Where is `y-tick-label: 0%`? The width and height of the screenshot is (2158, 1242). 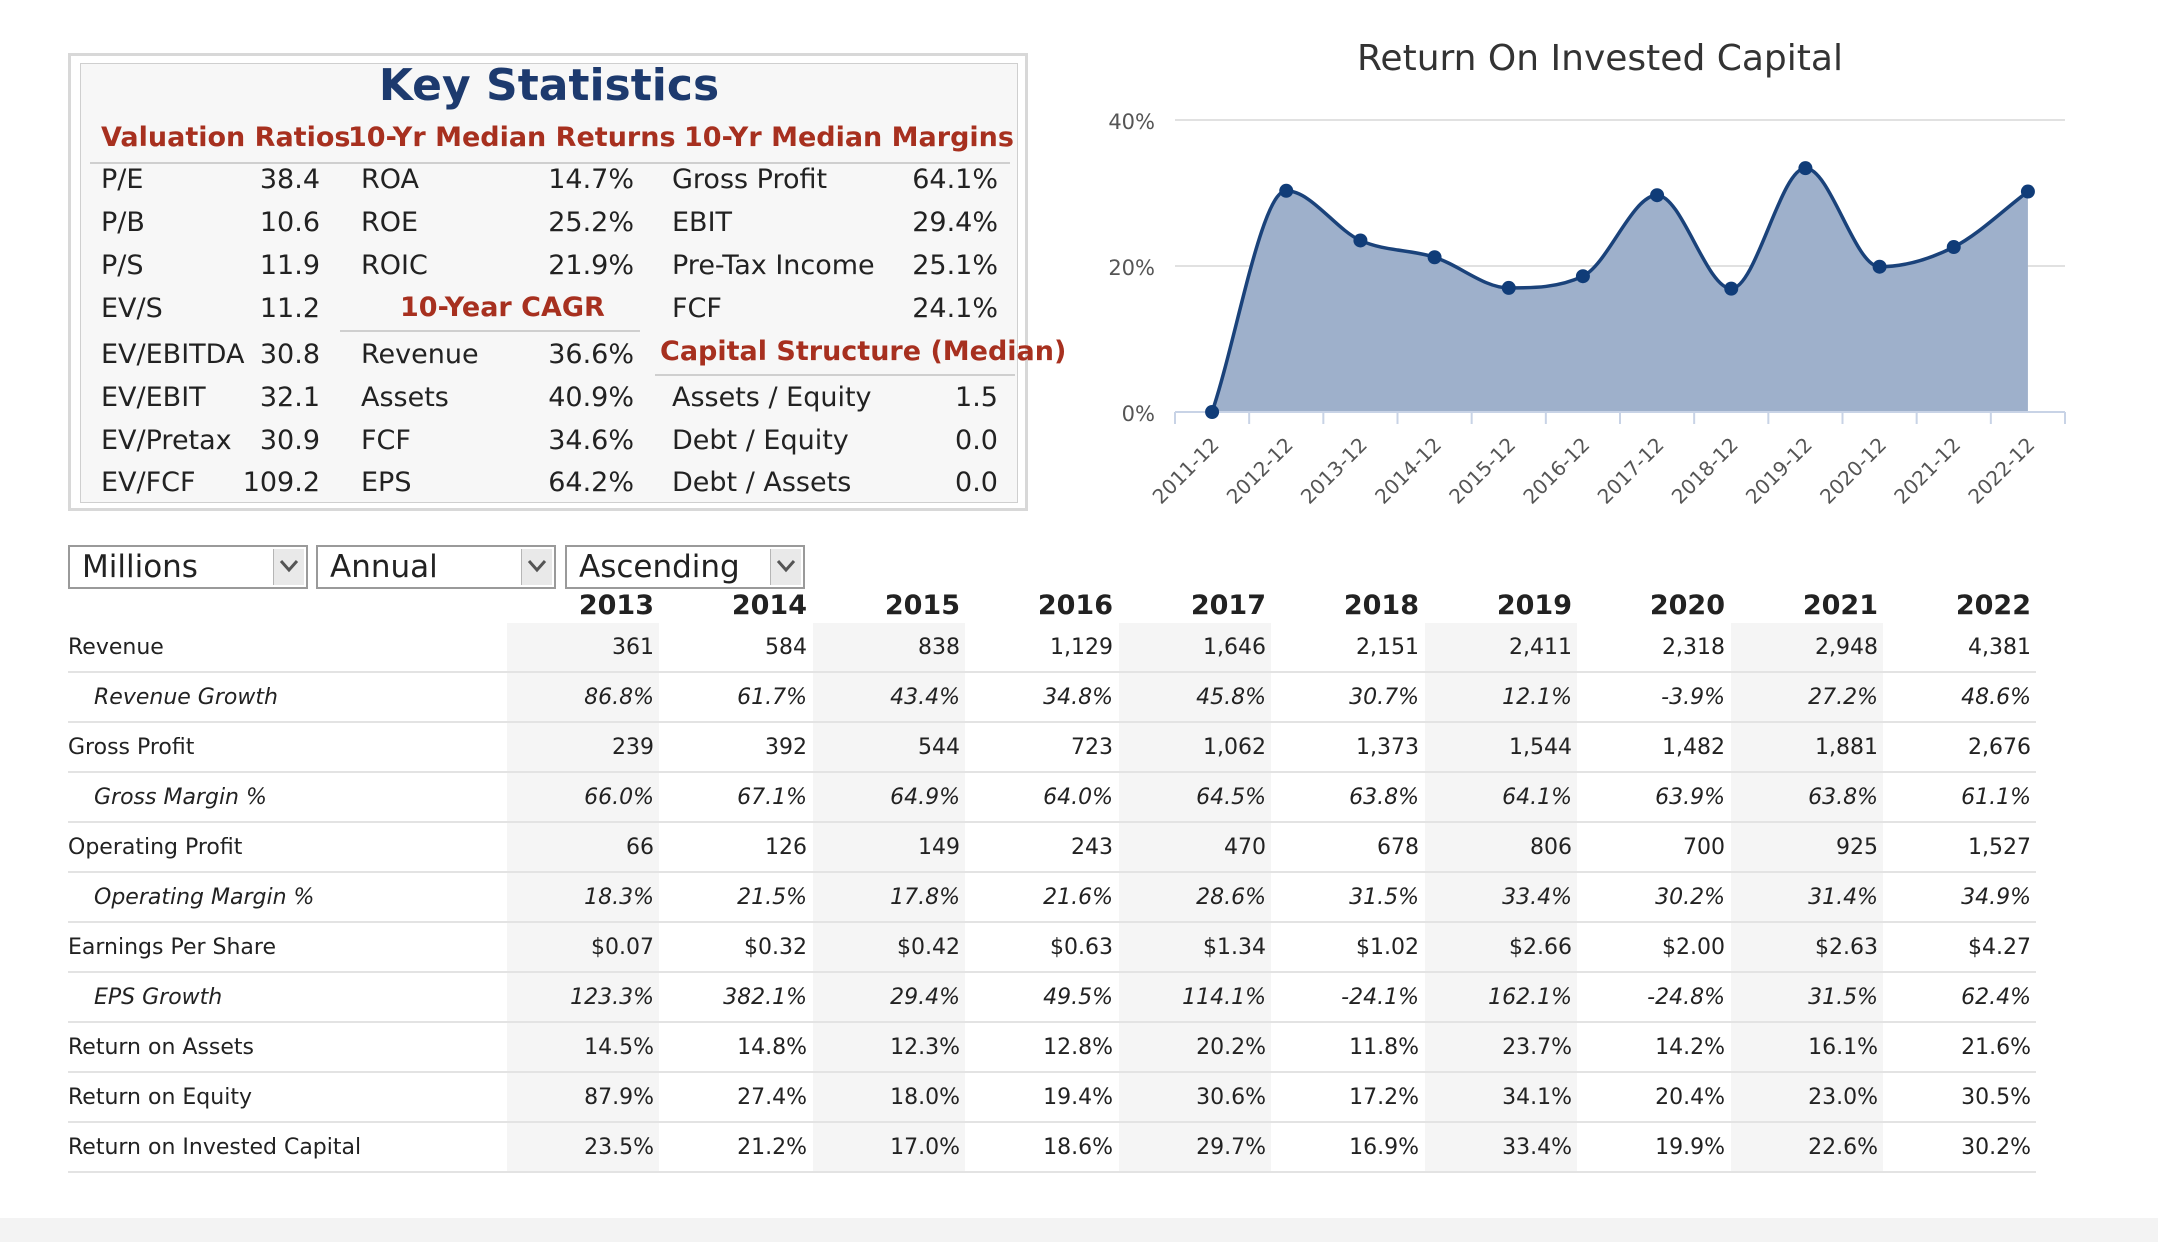 y-tick-label: 0% is located at coordinates (1138, 414).